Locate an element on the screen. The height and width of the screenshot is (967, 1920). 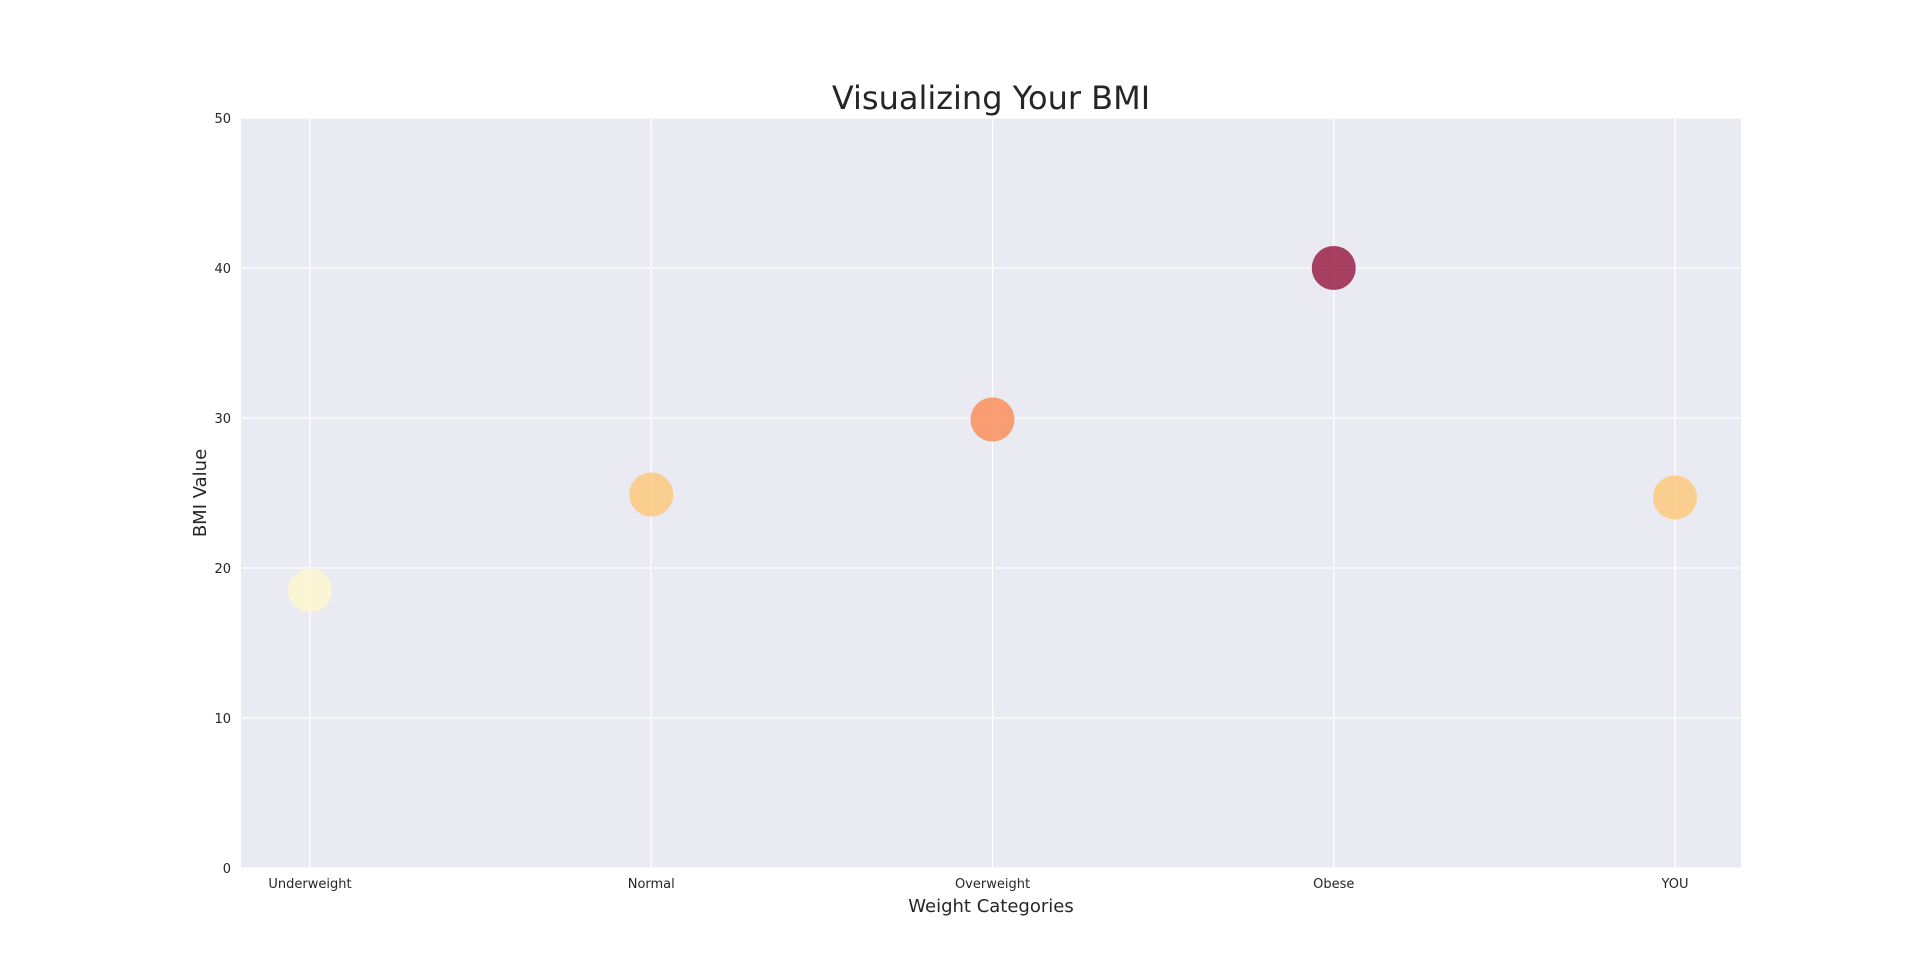
y-tick-label: 40 is located at coordinates (222, 269).